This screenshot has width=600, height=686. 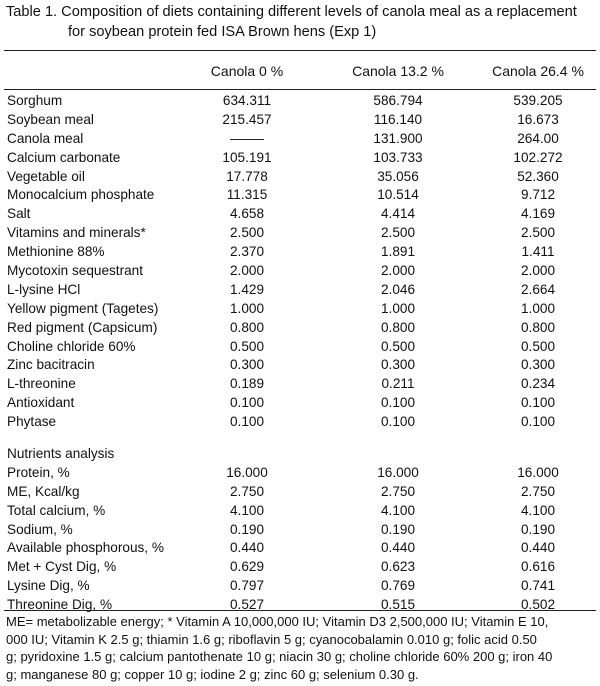 I want to click on cell-value: 4.658, so click(x=247, y=214).